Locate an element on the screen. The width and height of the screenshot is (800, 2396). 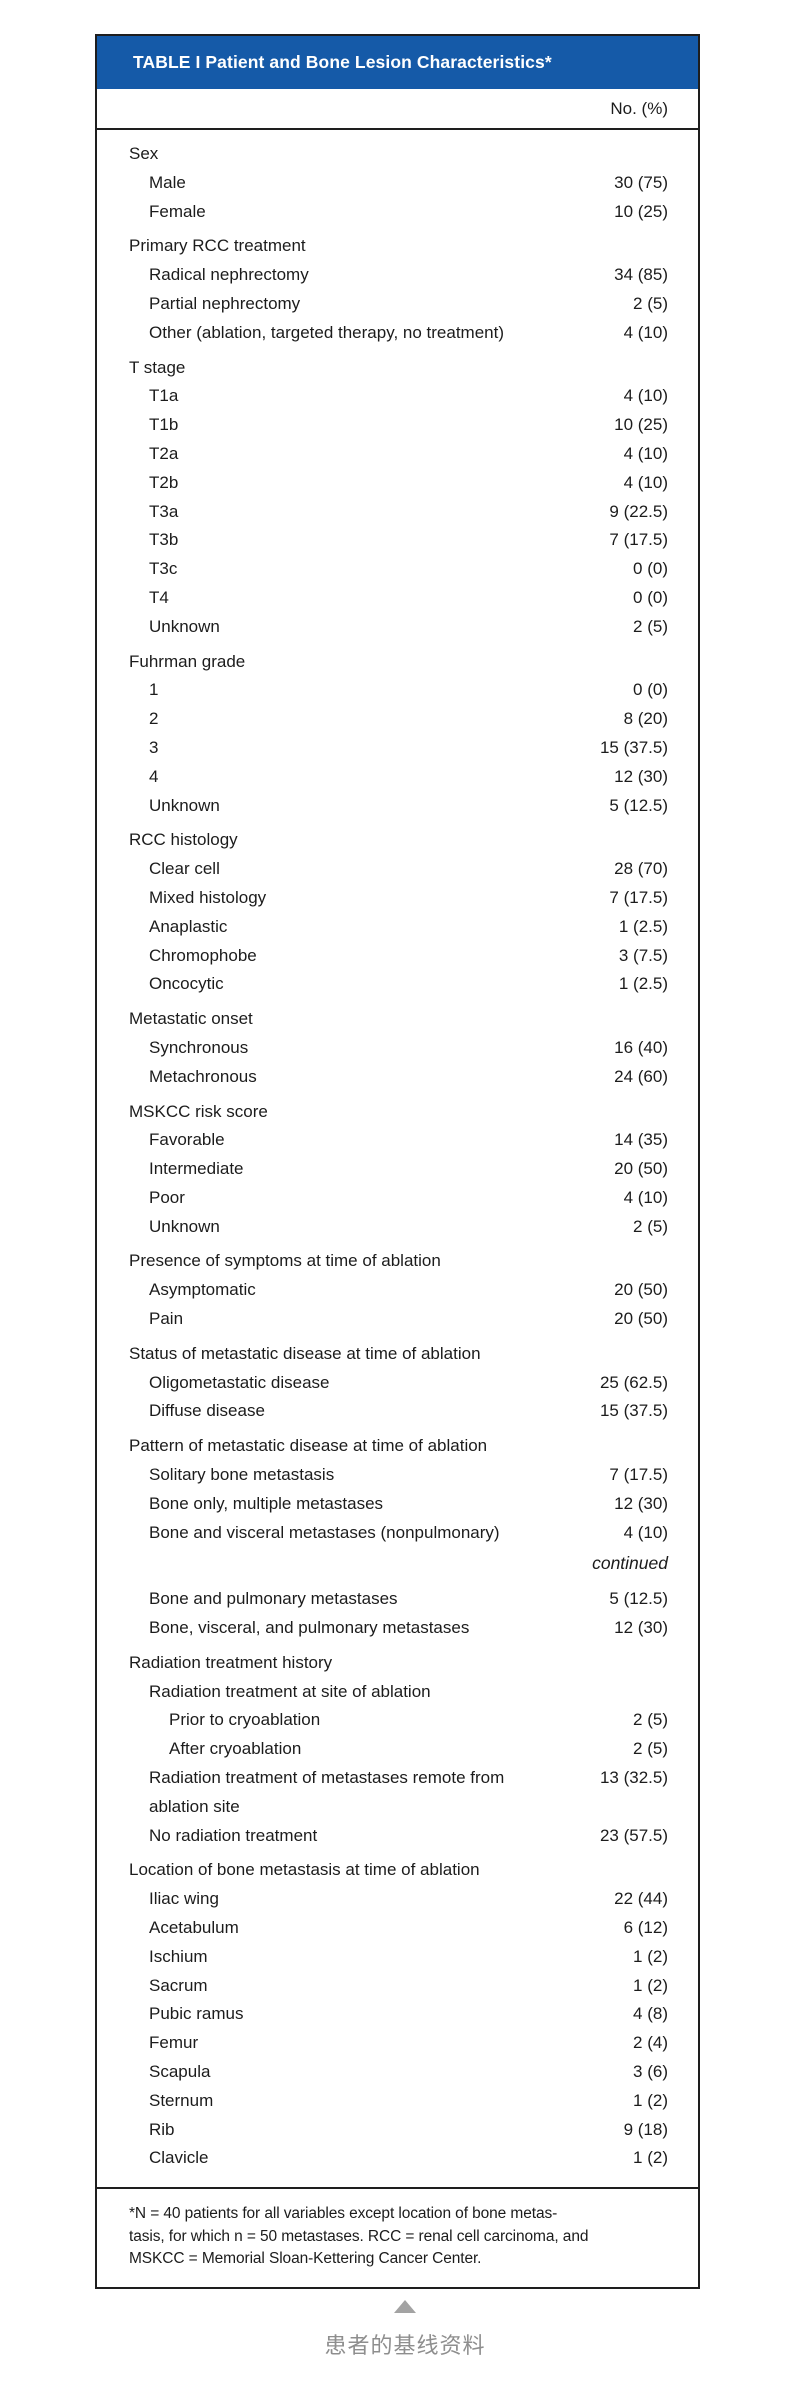
row-value: 20 (50) is located at coordinates (641, 1169).